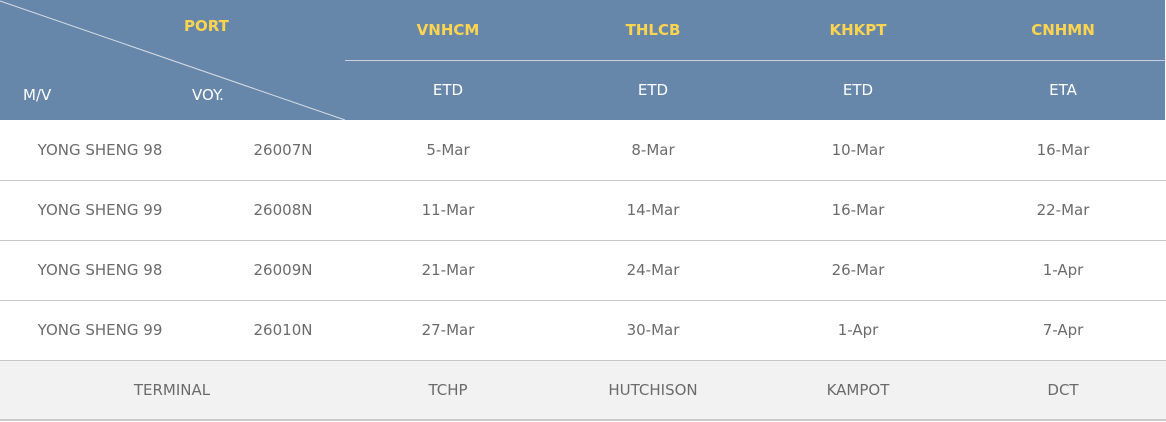 The image size is (1166, 422). I want to click on terminal-cell: DCT, so click(1063, 390).